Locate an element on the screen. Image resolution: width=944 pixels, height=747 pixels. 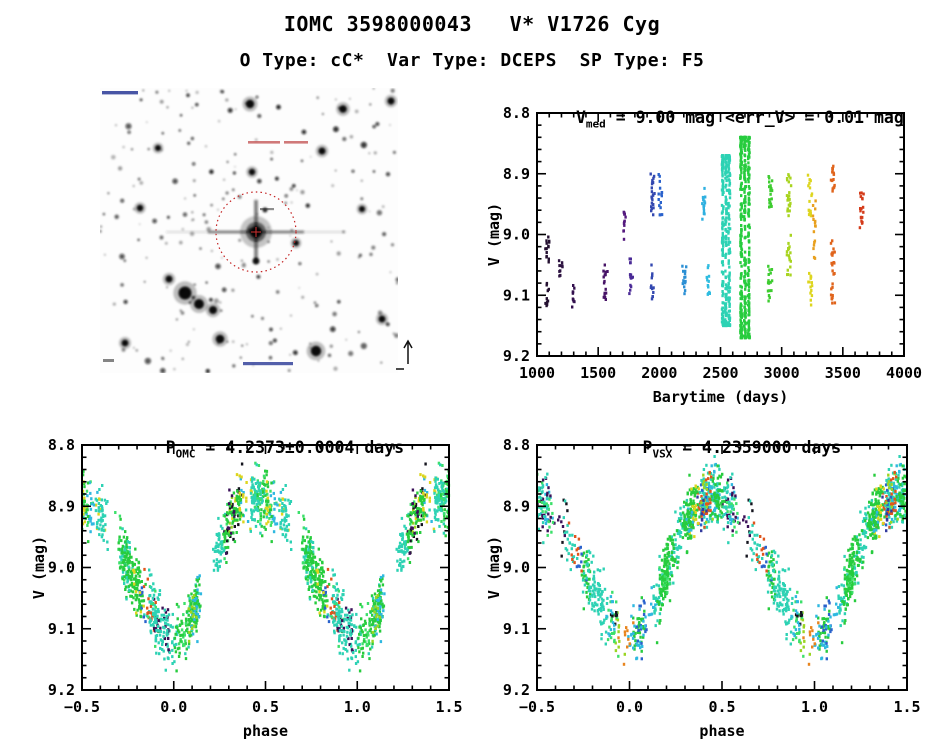
compass-orientation-icon is located at coordinates (404, 354).